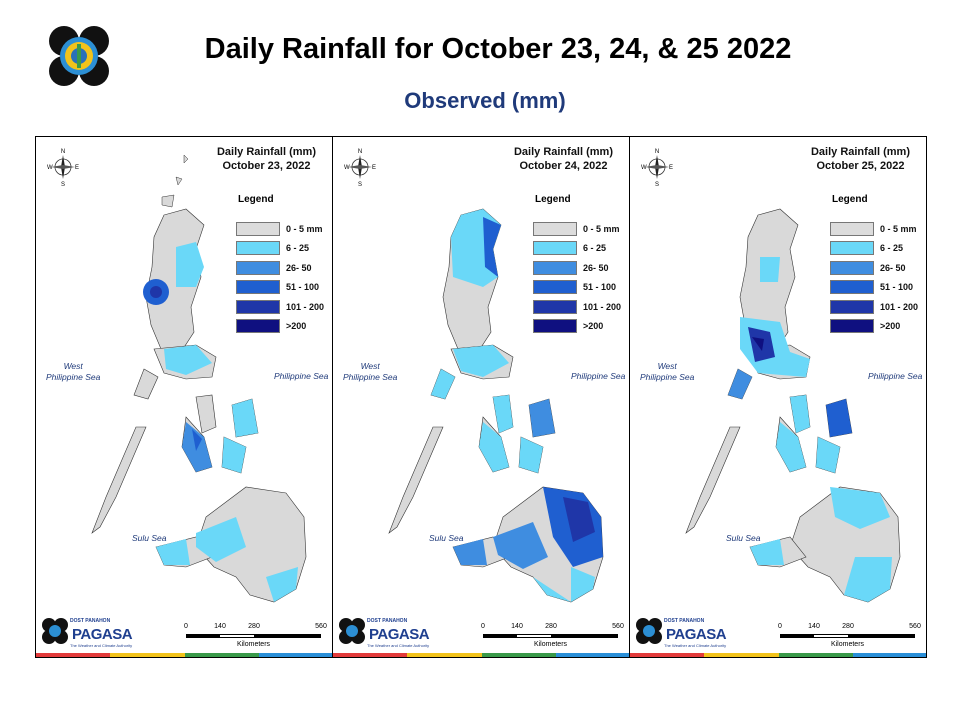  What do you see at coordinates (50, 168) in the screenshot?
I see `compass-w-label: W` at bounding box center [50, 168].